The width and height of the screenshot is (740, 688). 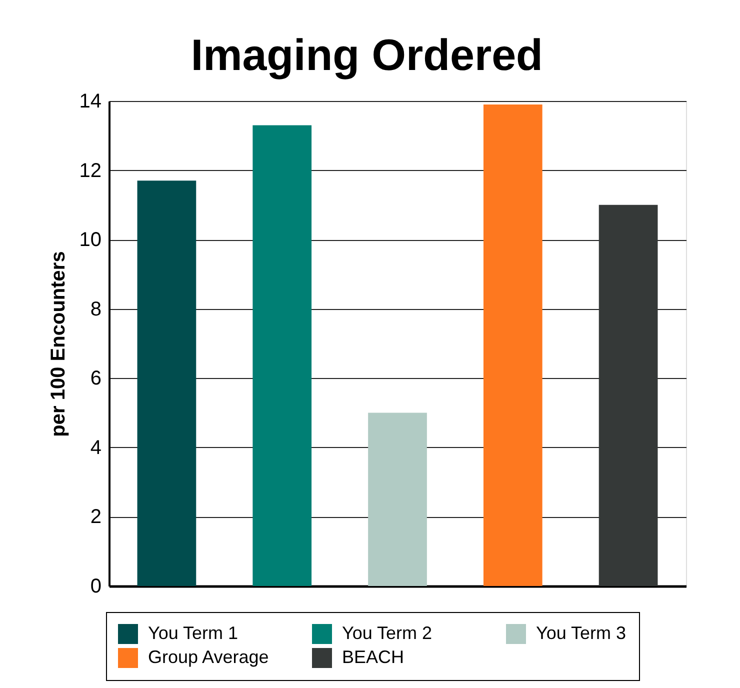 I want to click on y-tick-label: 14, so click(x=90, y=101).